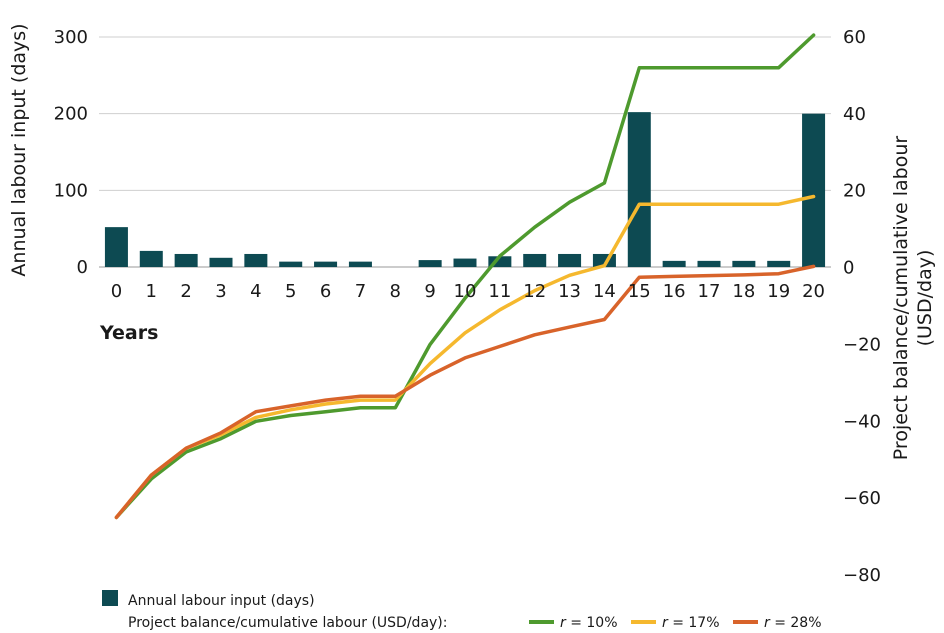  Describe the element at coordinates (854, 37) in the screenshot. I see `y-right-tick-label: 60` at that location.